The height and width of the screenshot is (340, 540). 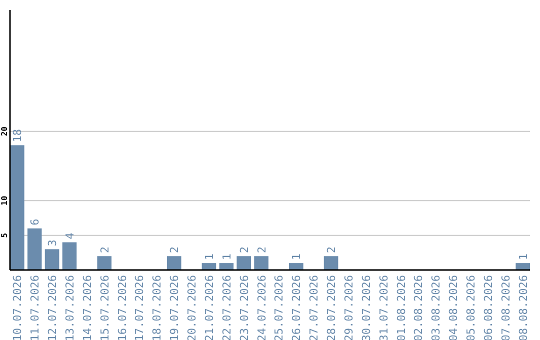 What do you see at coordinates (175, 307) in the screenshot?
I see `x-tick-label: 19.07.2026` at bounding box center [175, 307].